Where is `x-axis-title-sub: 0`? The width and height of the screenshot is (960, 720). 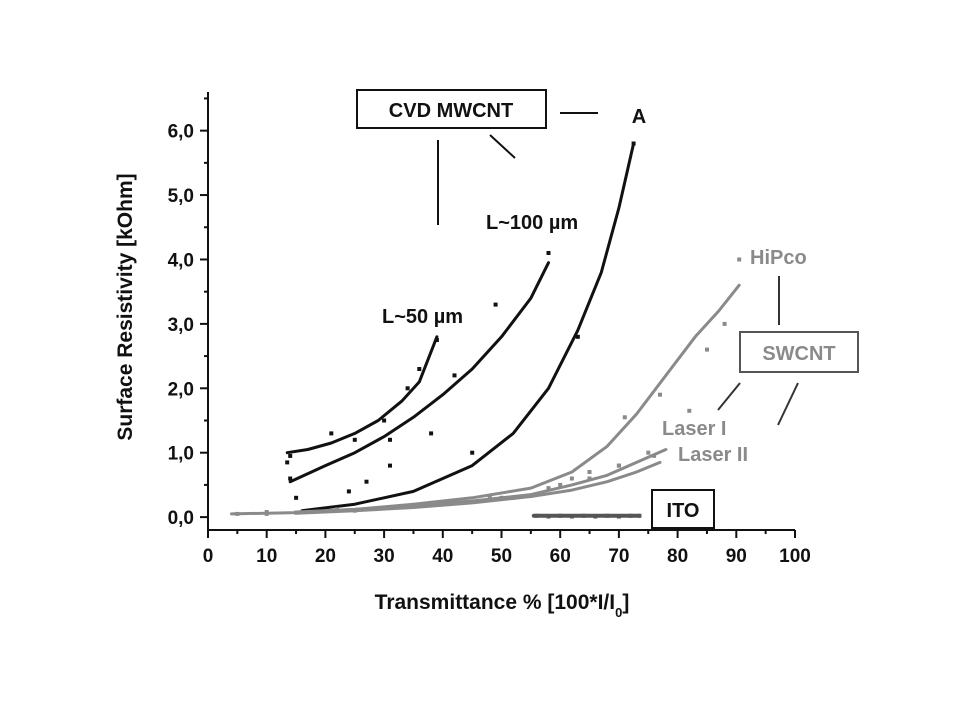 x-axis-title-sub: 0 is located at coordinates (618, 612).